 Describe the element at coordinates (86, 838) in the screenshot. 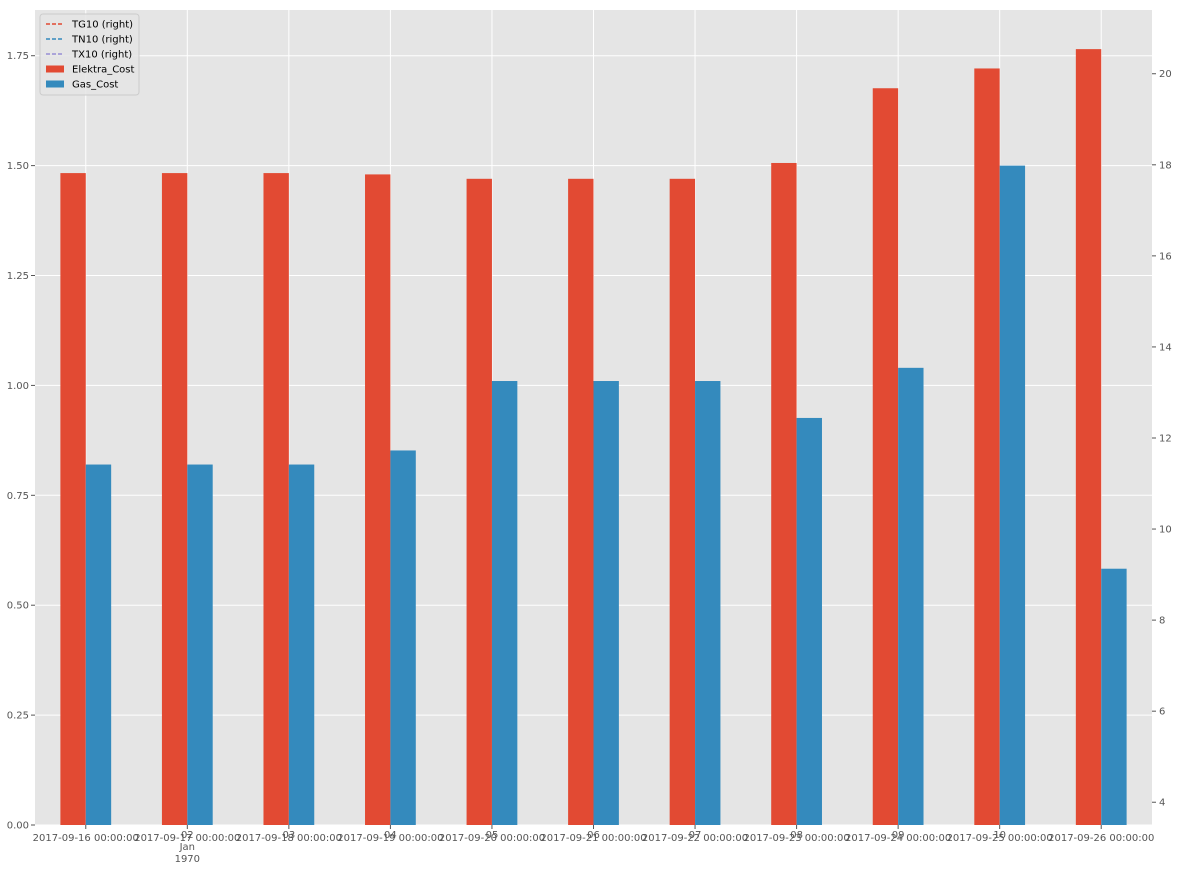

I see `x-tick-label: 2017-09-16 00:00:00` at that location.